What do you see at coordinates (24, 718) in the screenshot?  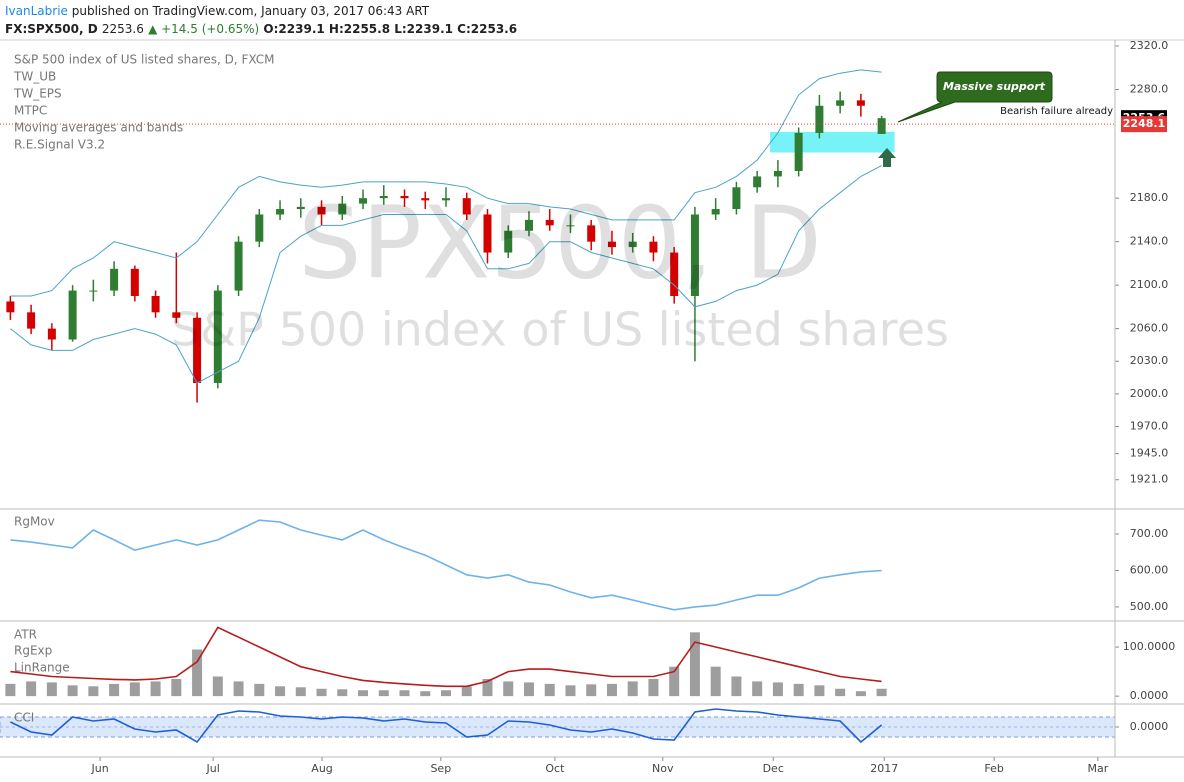 I see `pane-title: CCI` at bounding box center [24, 718].